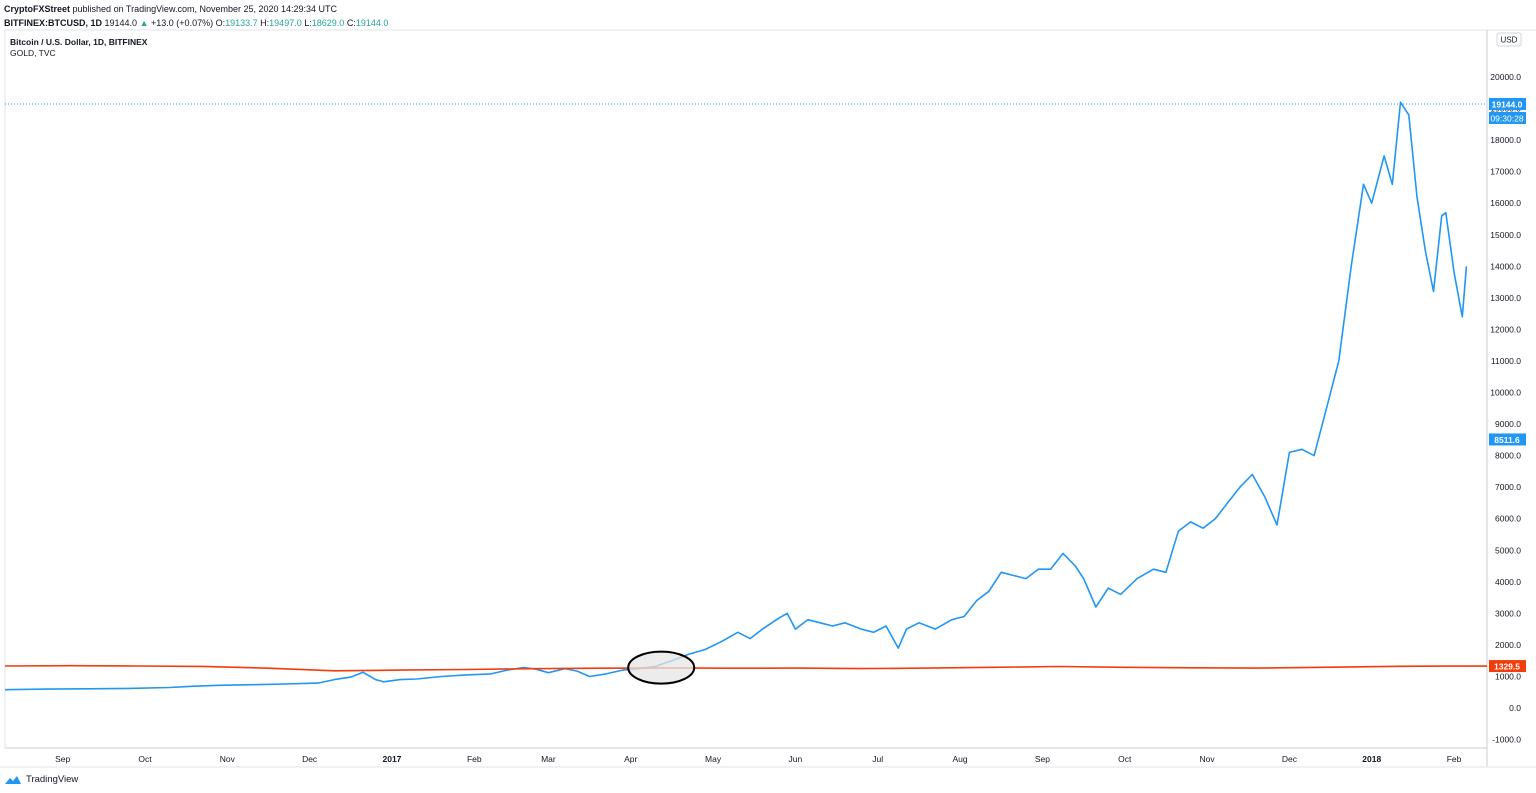 This screenshot has height=793, width=1536. I want to click on open-label: O:, so click(220, 23).